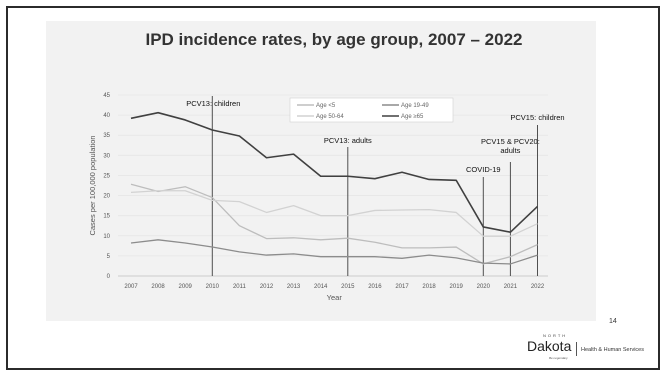 Image resolution: width=668 pixels, height=378 pixels. What do you see at coordinates (538, 287) in the screenshot?
I see `x-tick-label: 2022` at bounding box center [538, 287].